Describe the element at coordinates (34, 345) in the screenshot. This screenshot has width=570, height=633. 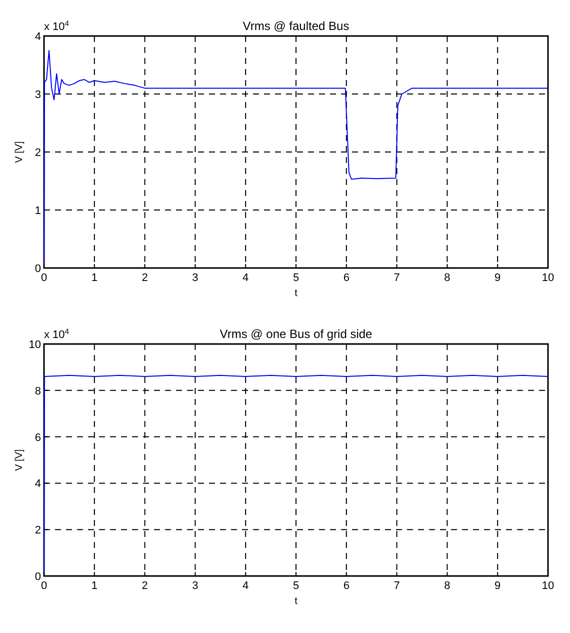
I see `y-tick-label: 10` at that location.